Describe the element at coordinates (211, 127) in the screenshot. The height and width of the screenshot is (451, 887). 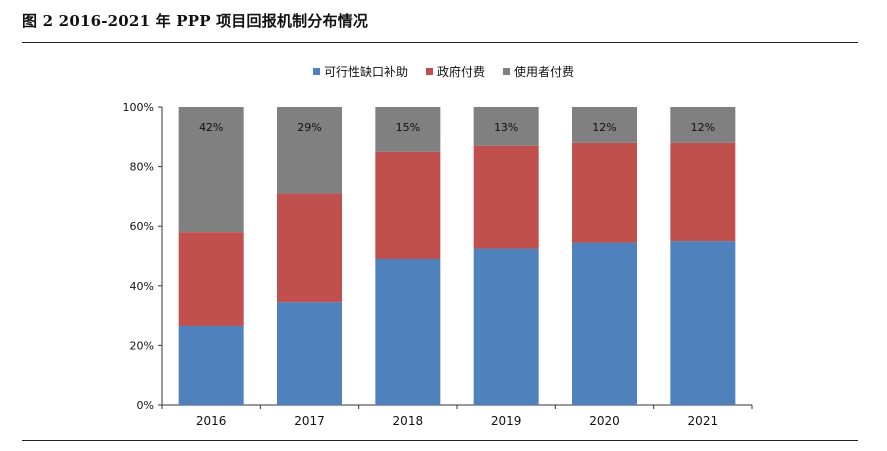
I see `data-label: 42%` at that location.